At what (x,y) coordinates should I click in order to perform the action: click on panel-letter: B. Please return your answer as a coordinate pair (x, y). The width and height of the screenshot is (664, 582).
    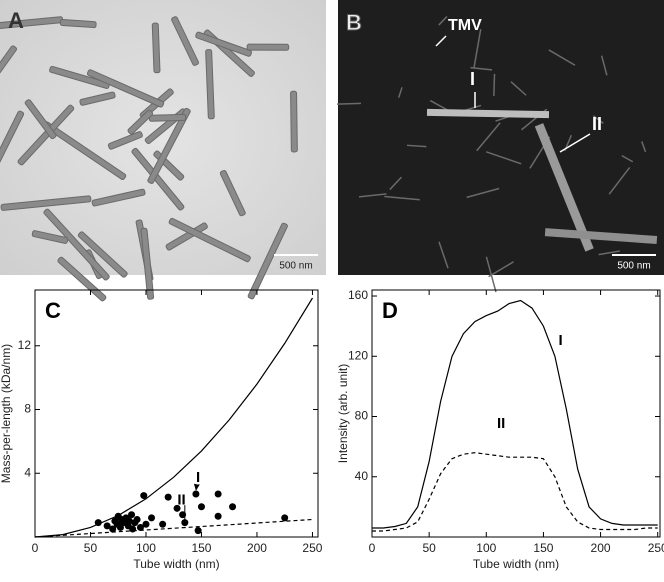
    Looking at the image, I should click on (354, 22).